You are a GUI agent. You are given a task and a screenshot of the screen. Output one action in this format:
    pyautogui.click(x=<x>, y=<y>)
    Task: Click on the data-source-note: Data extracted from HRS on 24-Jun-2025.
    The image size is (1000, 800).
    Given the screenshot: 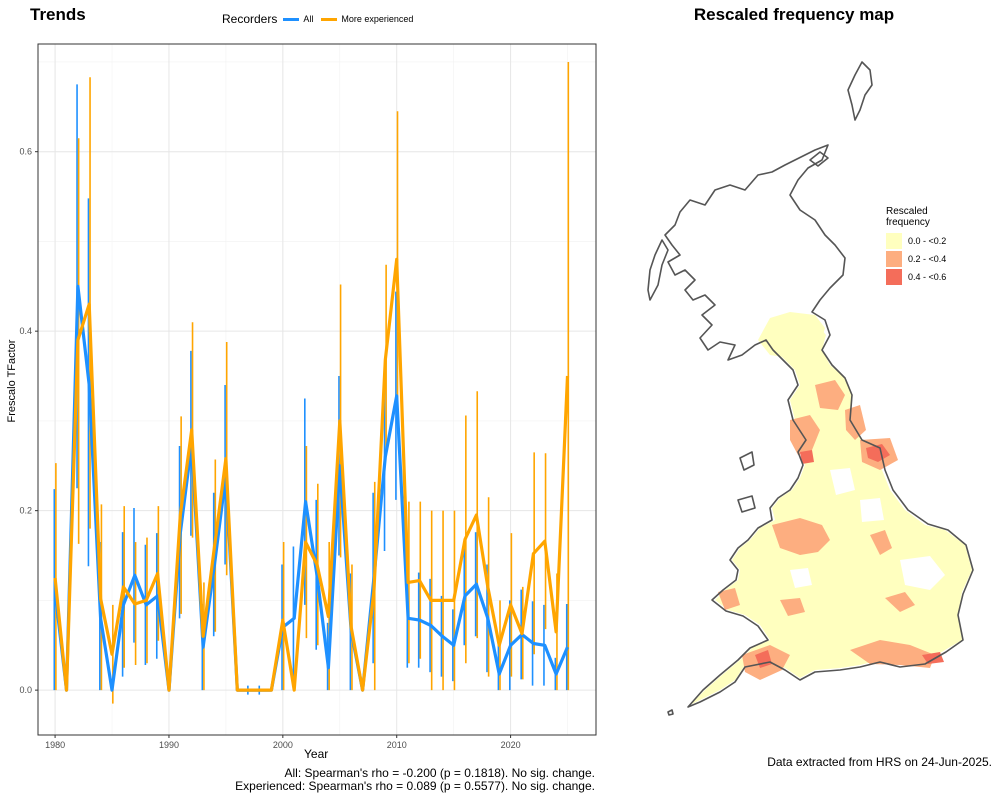 What is the action you would take?
    pyautogui.click(x=879, y=762)
    